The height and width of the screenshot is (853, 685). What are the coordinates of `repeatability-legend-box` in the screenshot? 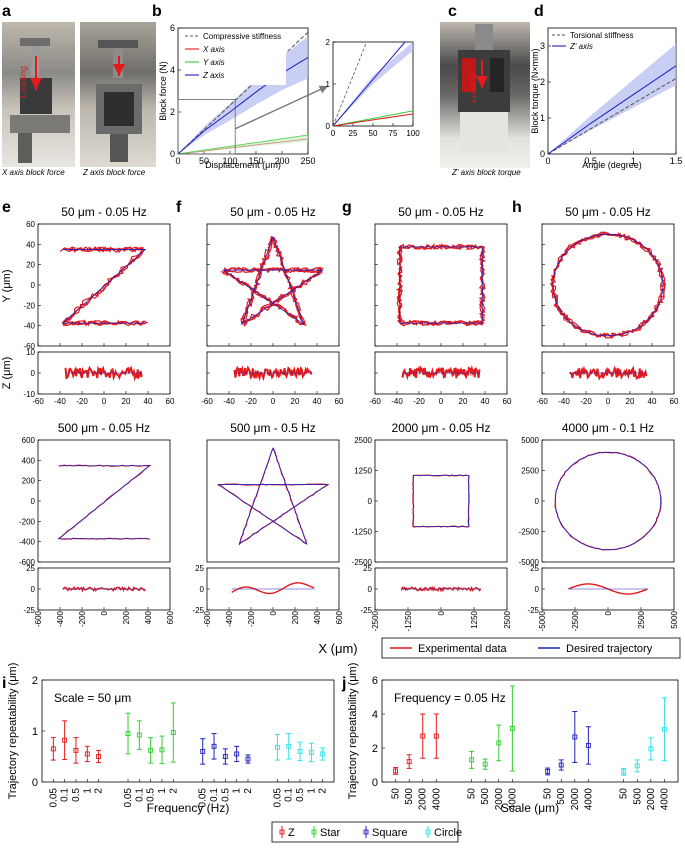 It's located at (365, 832).